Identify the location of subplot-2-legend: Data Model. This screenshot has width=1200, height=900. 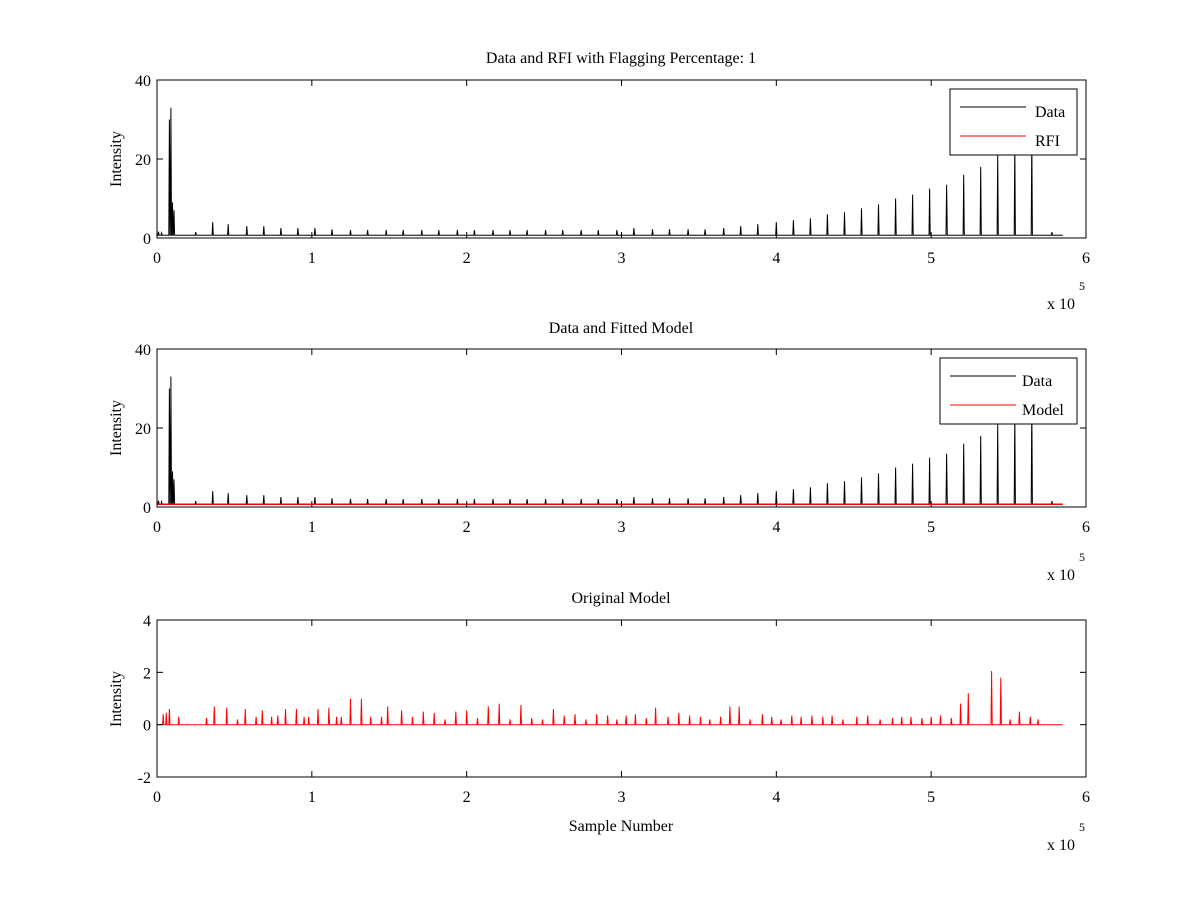
(1008, 391).